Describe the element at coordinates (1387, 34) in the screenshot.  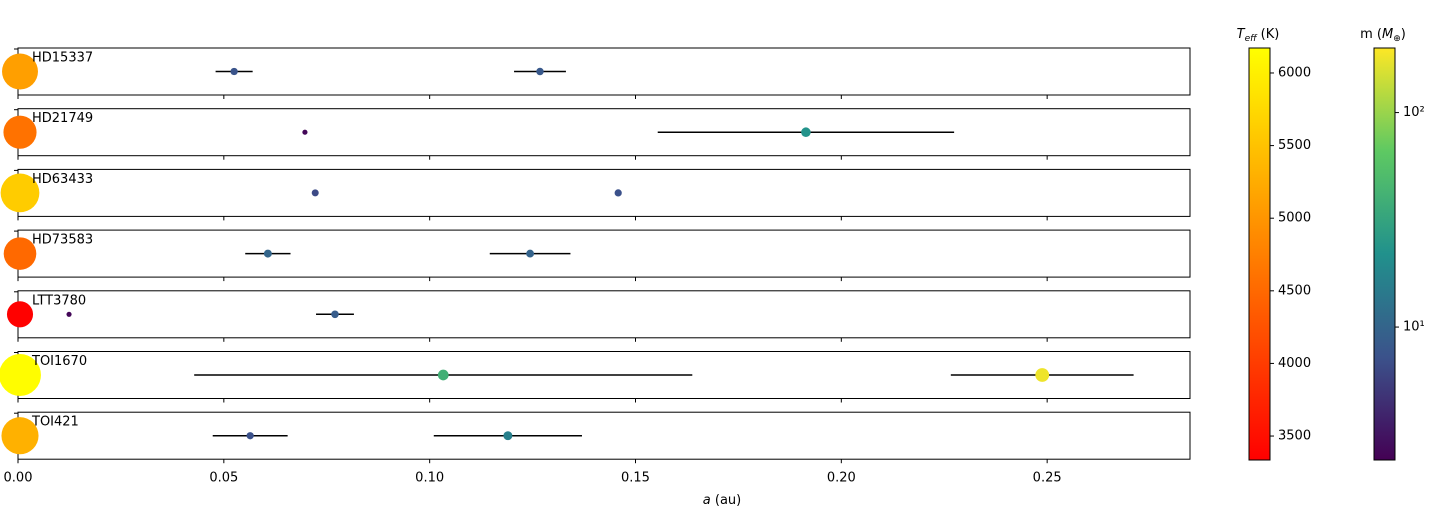
I see `cb-label-part: M` at that location.